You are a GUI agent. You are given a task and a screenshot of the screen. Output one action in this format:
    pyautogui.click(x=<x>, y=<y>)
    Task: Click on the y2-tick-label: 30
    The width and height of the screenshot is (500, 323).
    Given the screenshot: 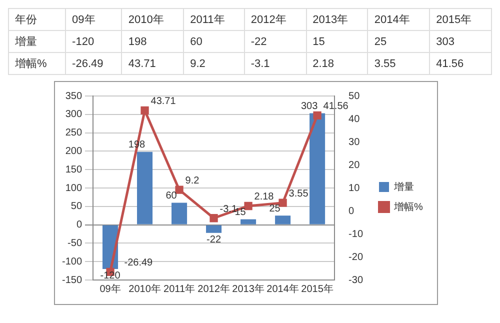 What is the action you would take?
    pyautogui.click(x=354, y=142)
    